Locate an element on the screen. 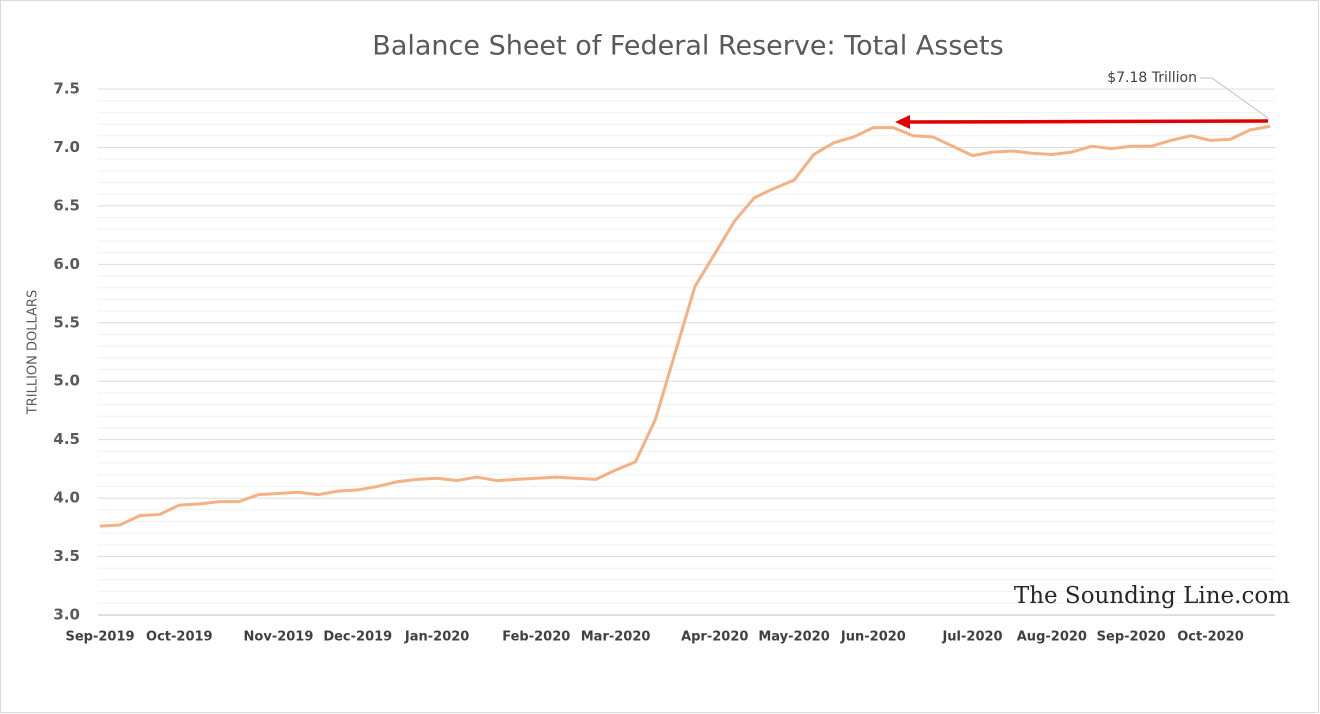  x-tick-label: Jan-2020 is located at coordinates (436, 637).